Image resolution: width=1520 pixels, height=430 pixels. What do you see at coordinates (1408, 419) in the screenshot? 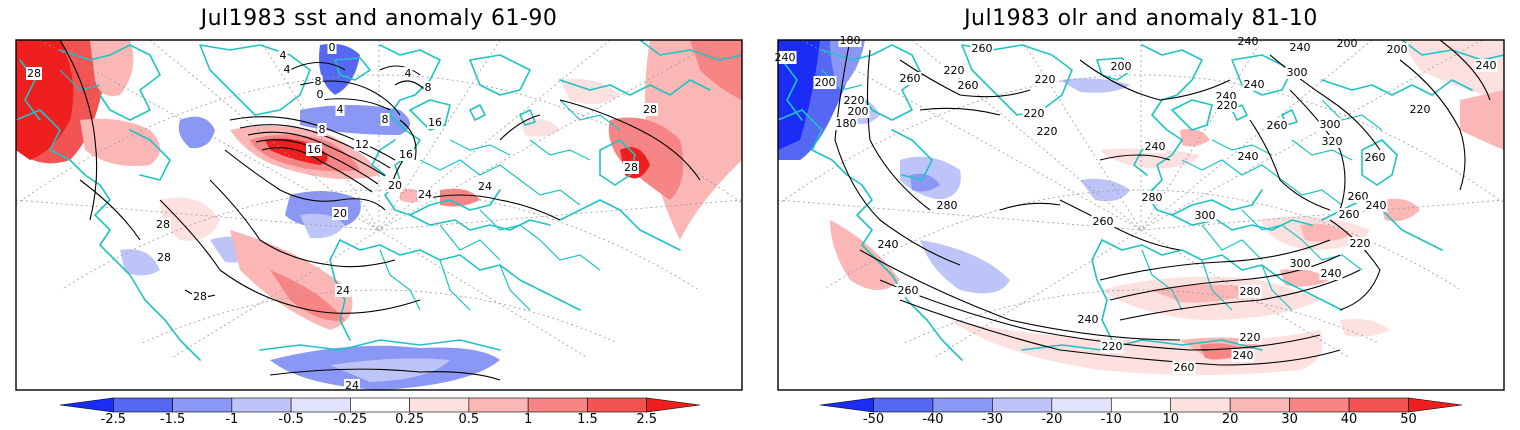
I see `colorbar-tick-label: 50` at bounding box center [1408, 419].